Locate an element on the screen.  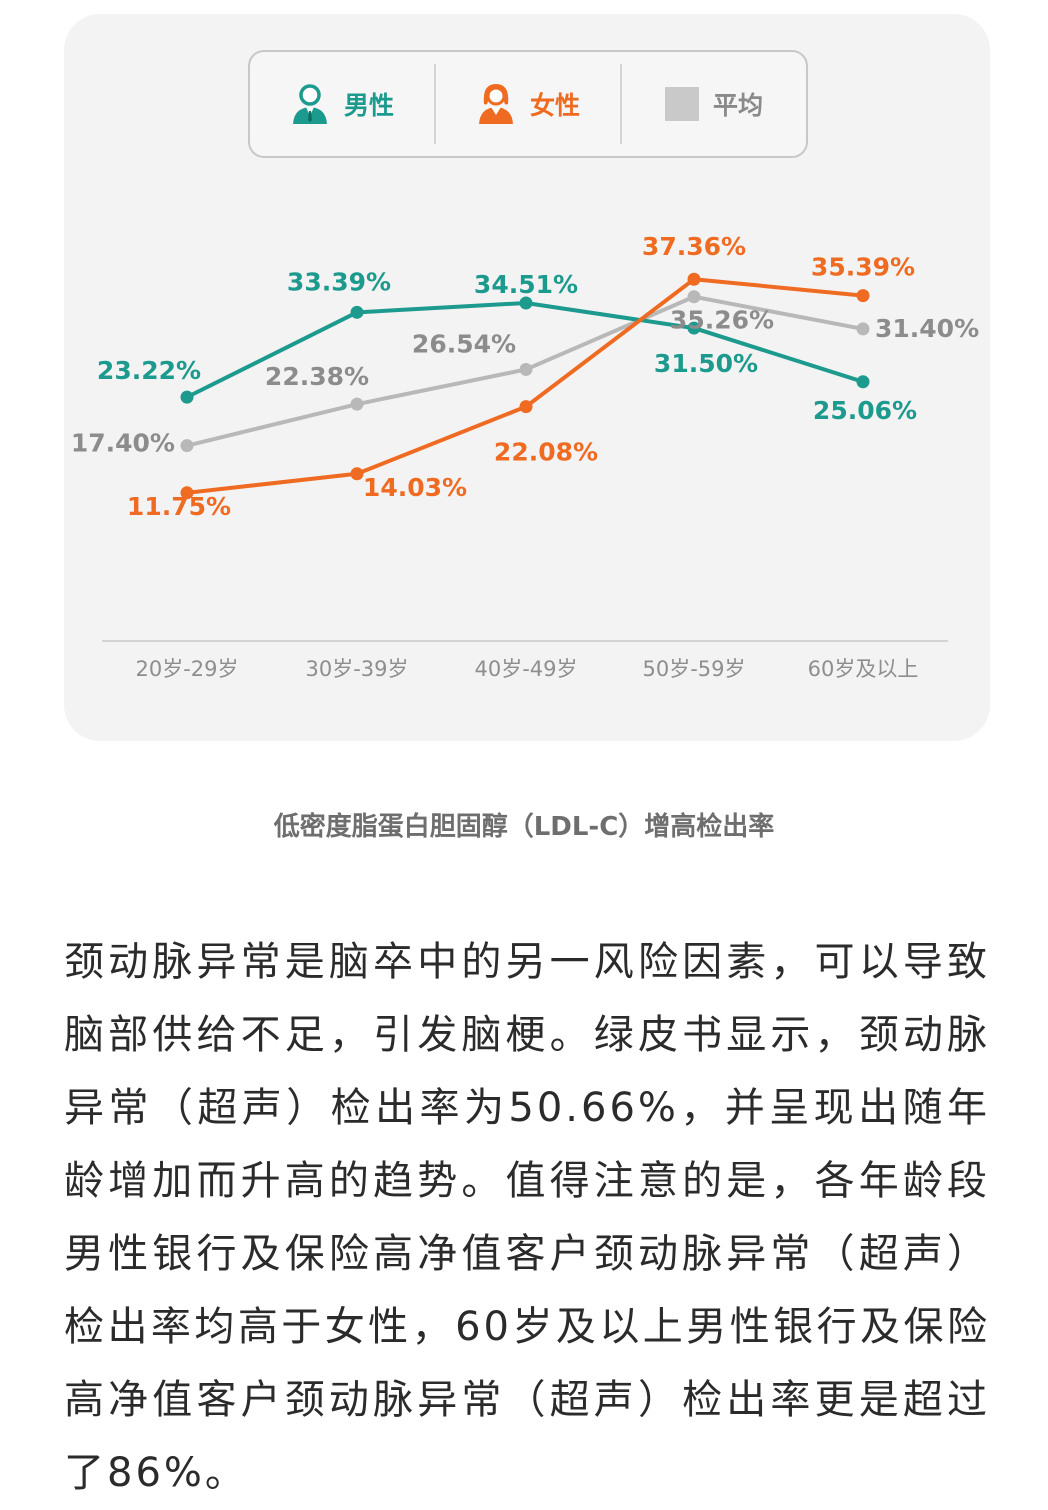
data-label: 25.06% is located at coordinates (865, 410).